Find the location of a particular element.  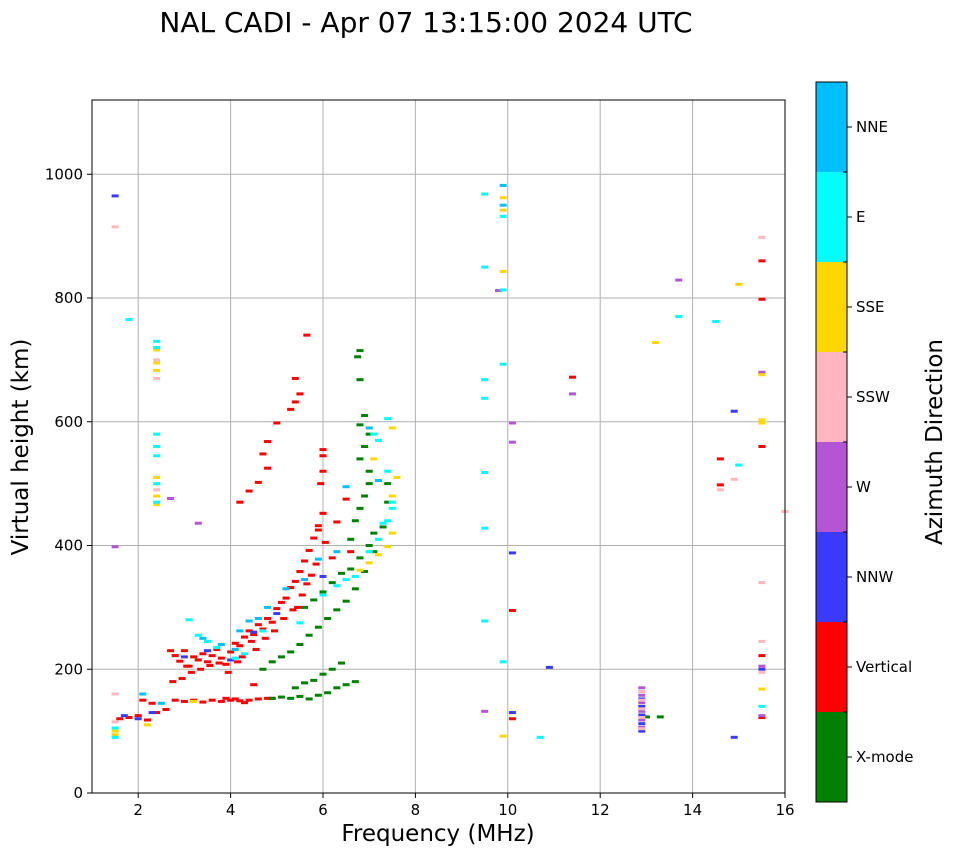

x-tick-label: 12 is located at coordinates (600, 810).